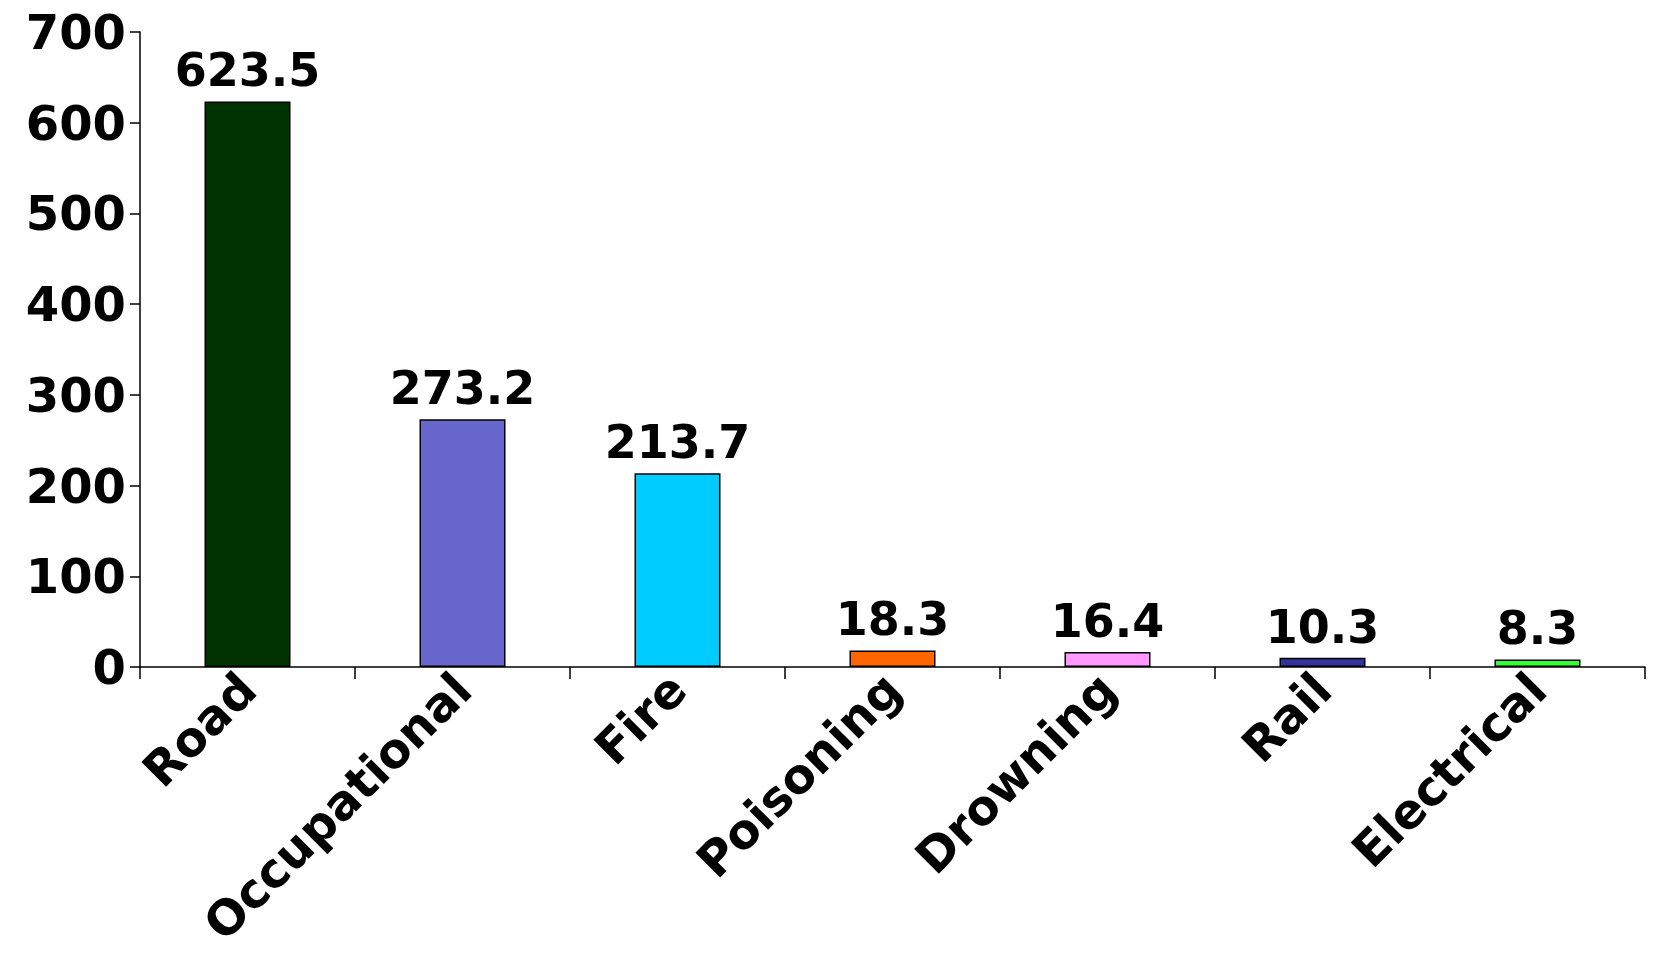  Describe the element at coordinates (75, 213) in the screenshot. I see `y-tick-label: 500` at that location.